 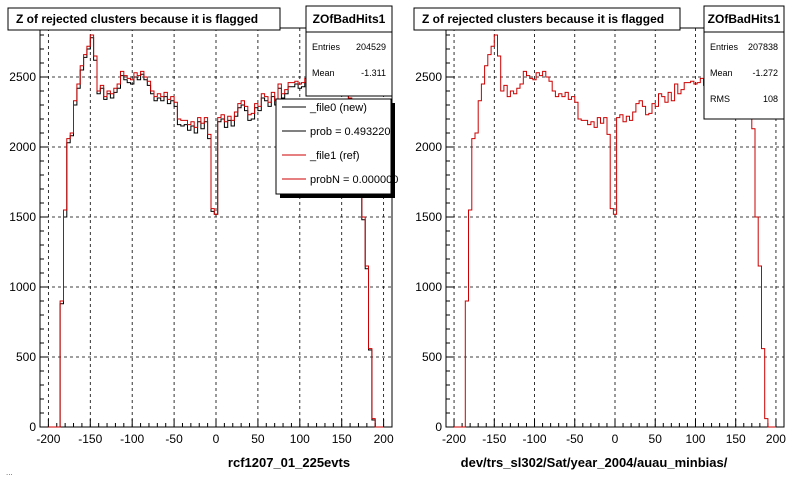 What do you see at coordinates (350, 132) in the screenshot?
I see `legend-entry: prob = 0.493220` at bounding box center [350, 132].